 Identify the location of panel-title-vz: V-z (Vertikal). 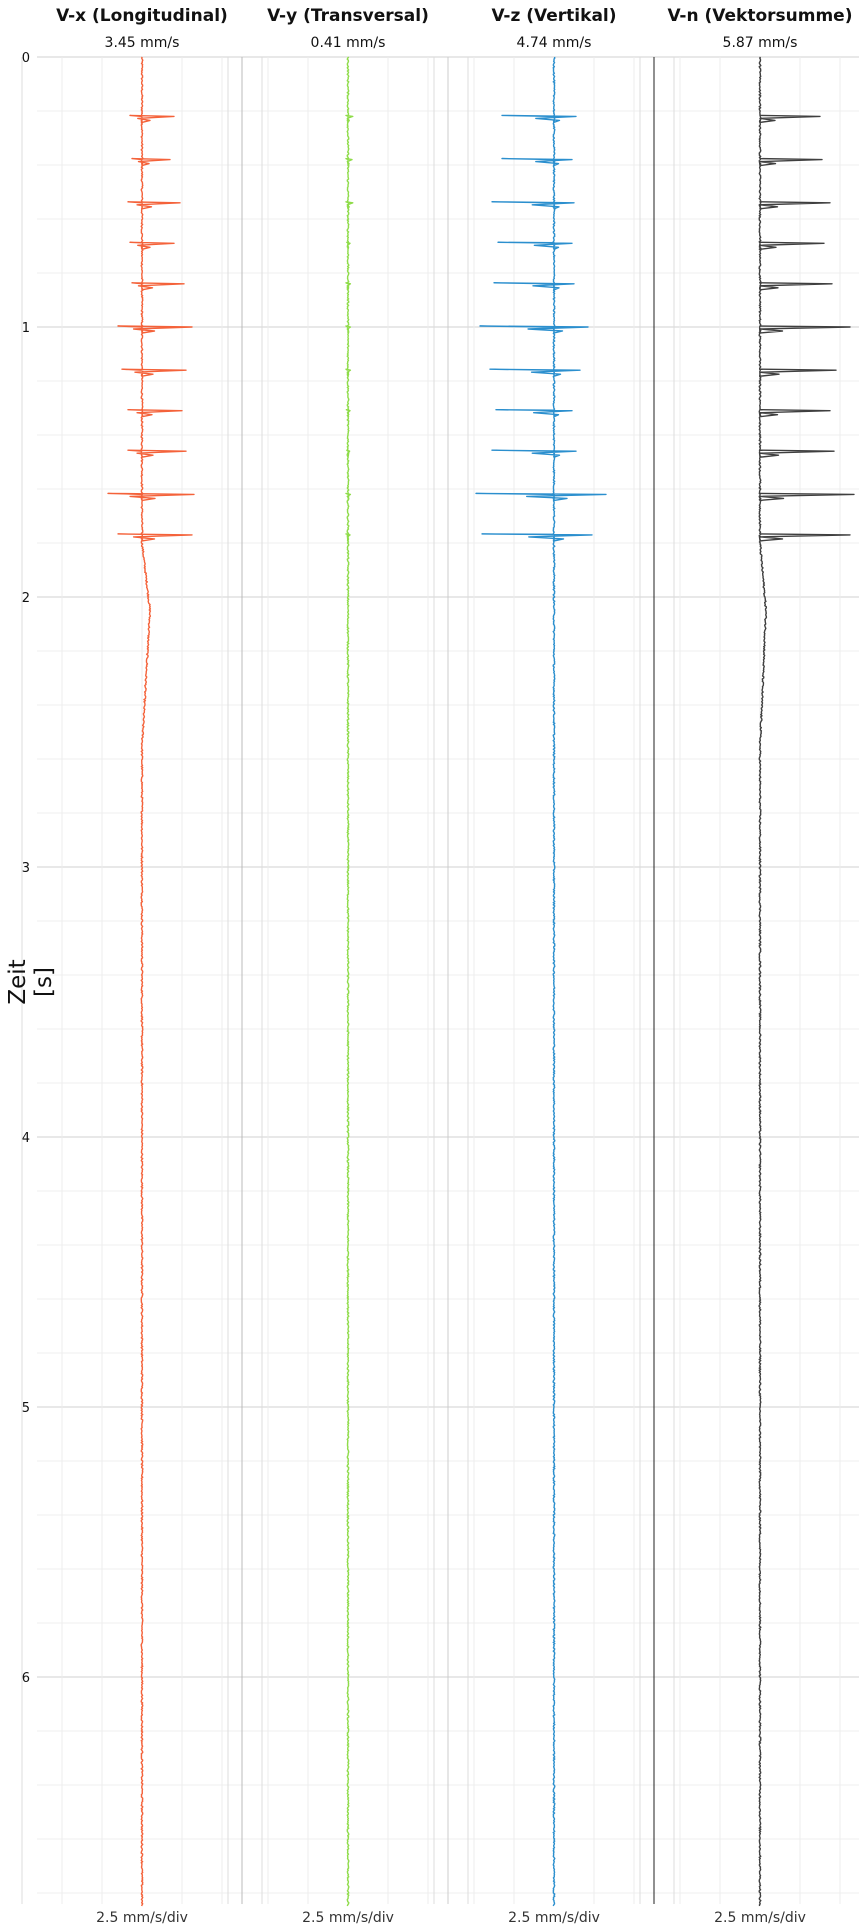
(554, 16).